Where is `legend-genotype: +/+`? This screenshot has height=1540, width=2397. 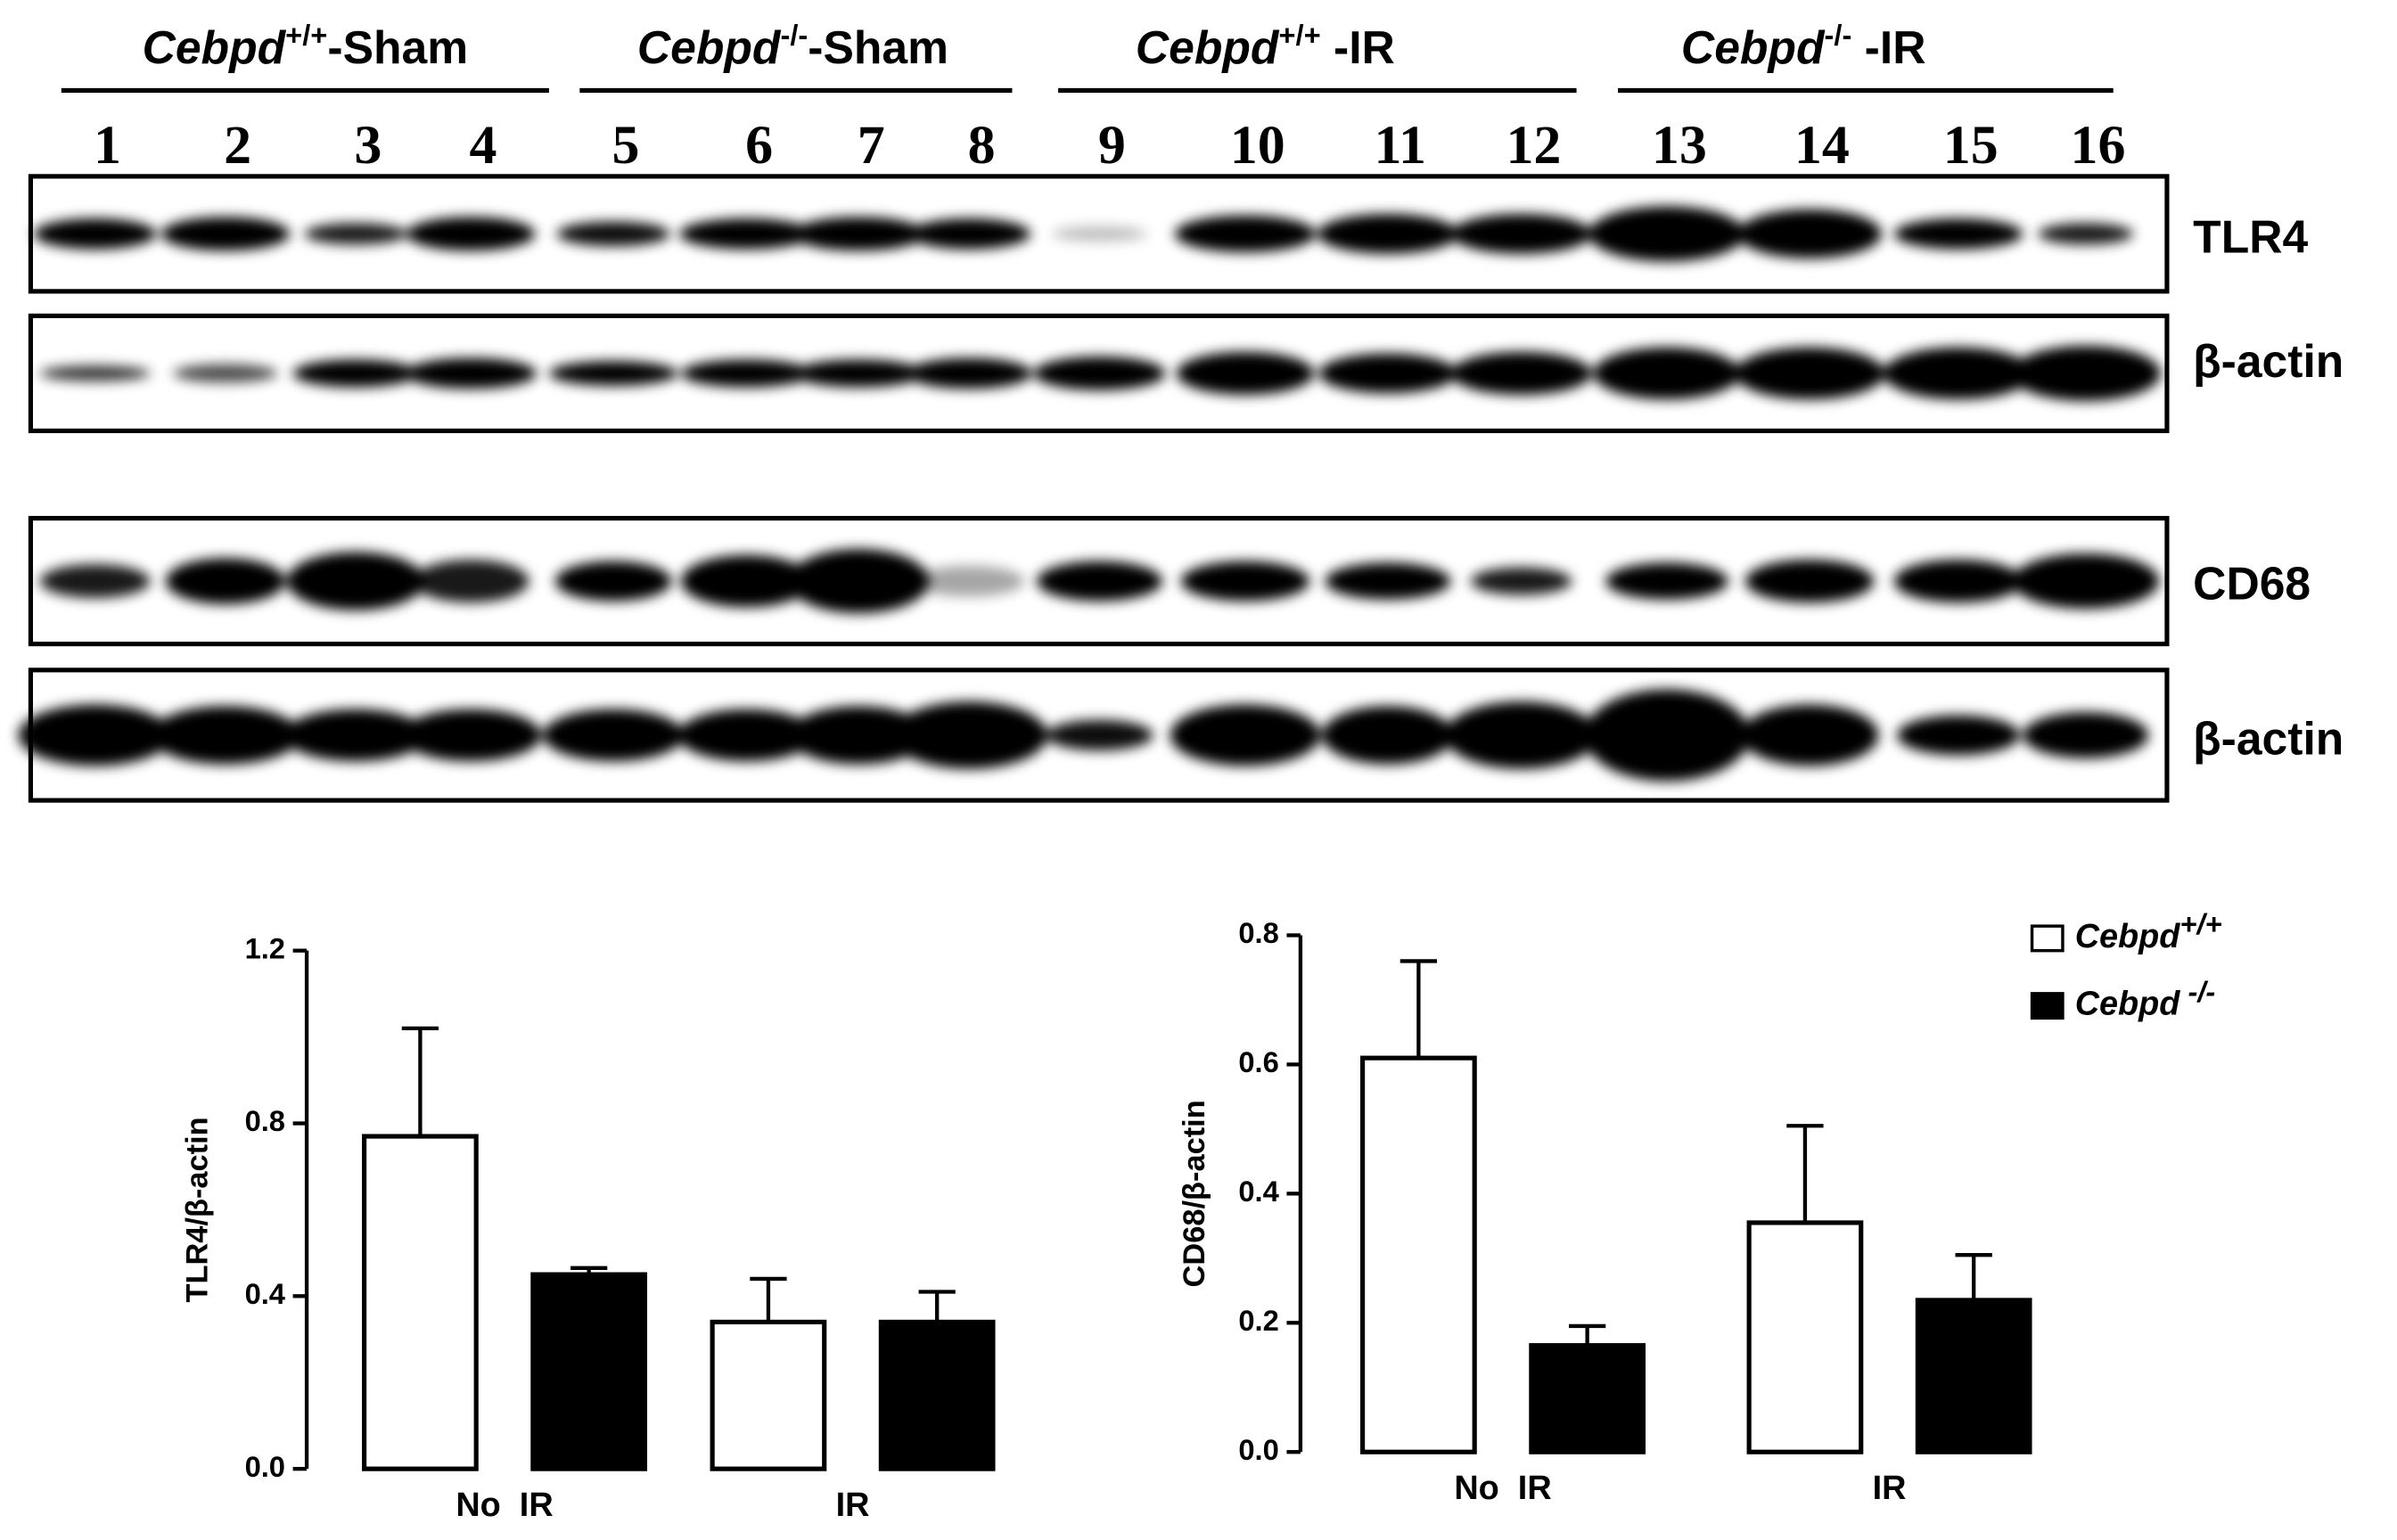
legend-genotype: +/+ is located at coordinates (2200, 923).